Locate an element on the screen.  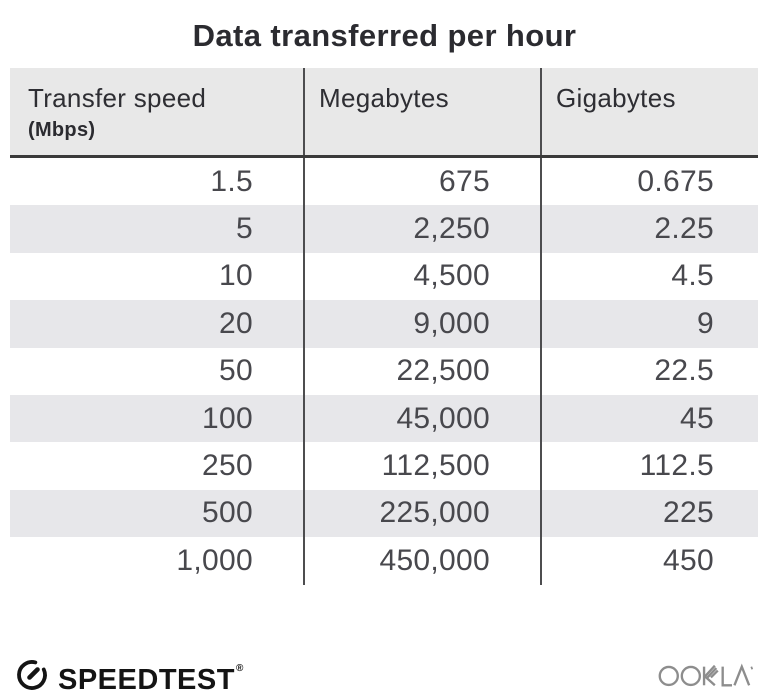
cell-megabytes: 112,500 is located at coordinates (421, 466).